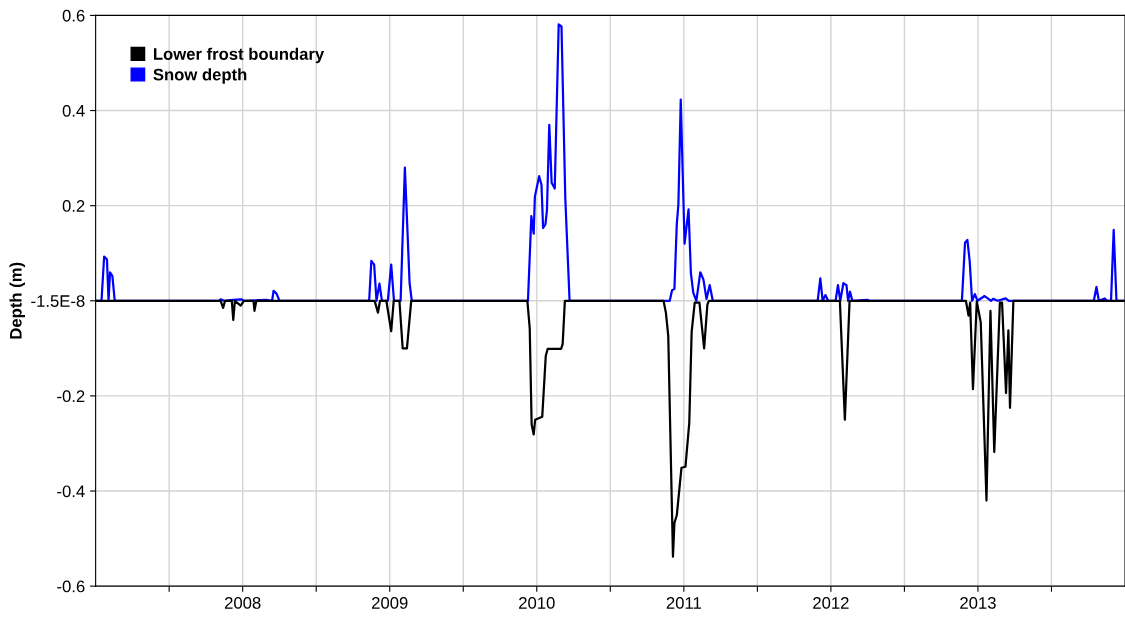  Describe the element at coordinates (831, 603) in the screenshot. I see `x-tick-label: 2012` at that location.